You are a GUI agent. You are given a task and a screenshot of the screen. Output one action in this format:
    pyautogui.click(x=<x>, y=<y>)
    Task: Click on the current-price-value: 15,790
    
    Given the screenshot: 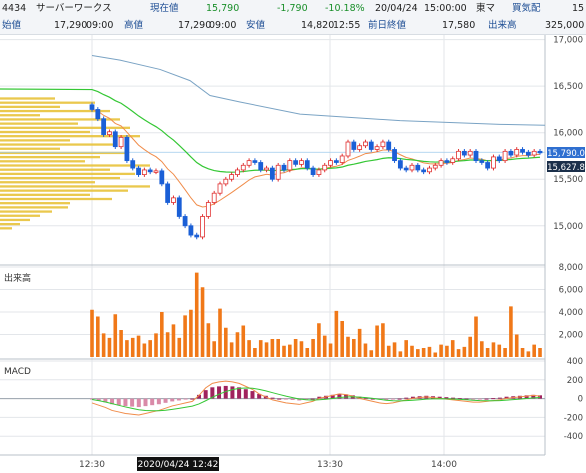 What is the action you would take?
    pyautogui.click(x=223, y=8)
    